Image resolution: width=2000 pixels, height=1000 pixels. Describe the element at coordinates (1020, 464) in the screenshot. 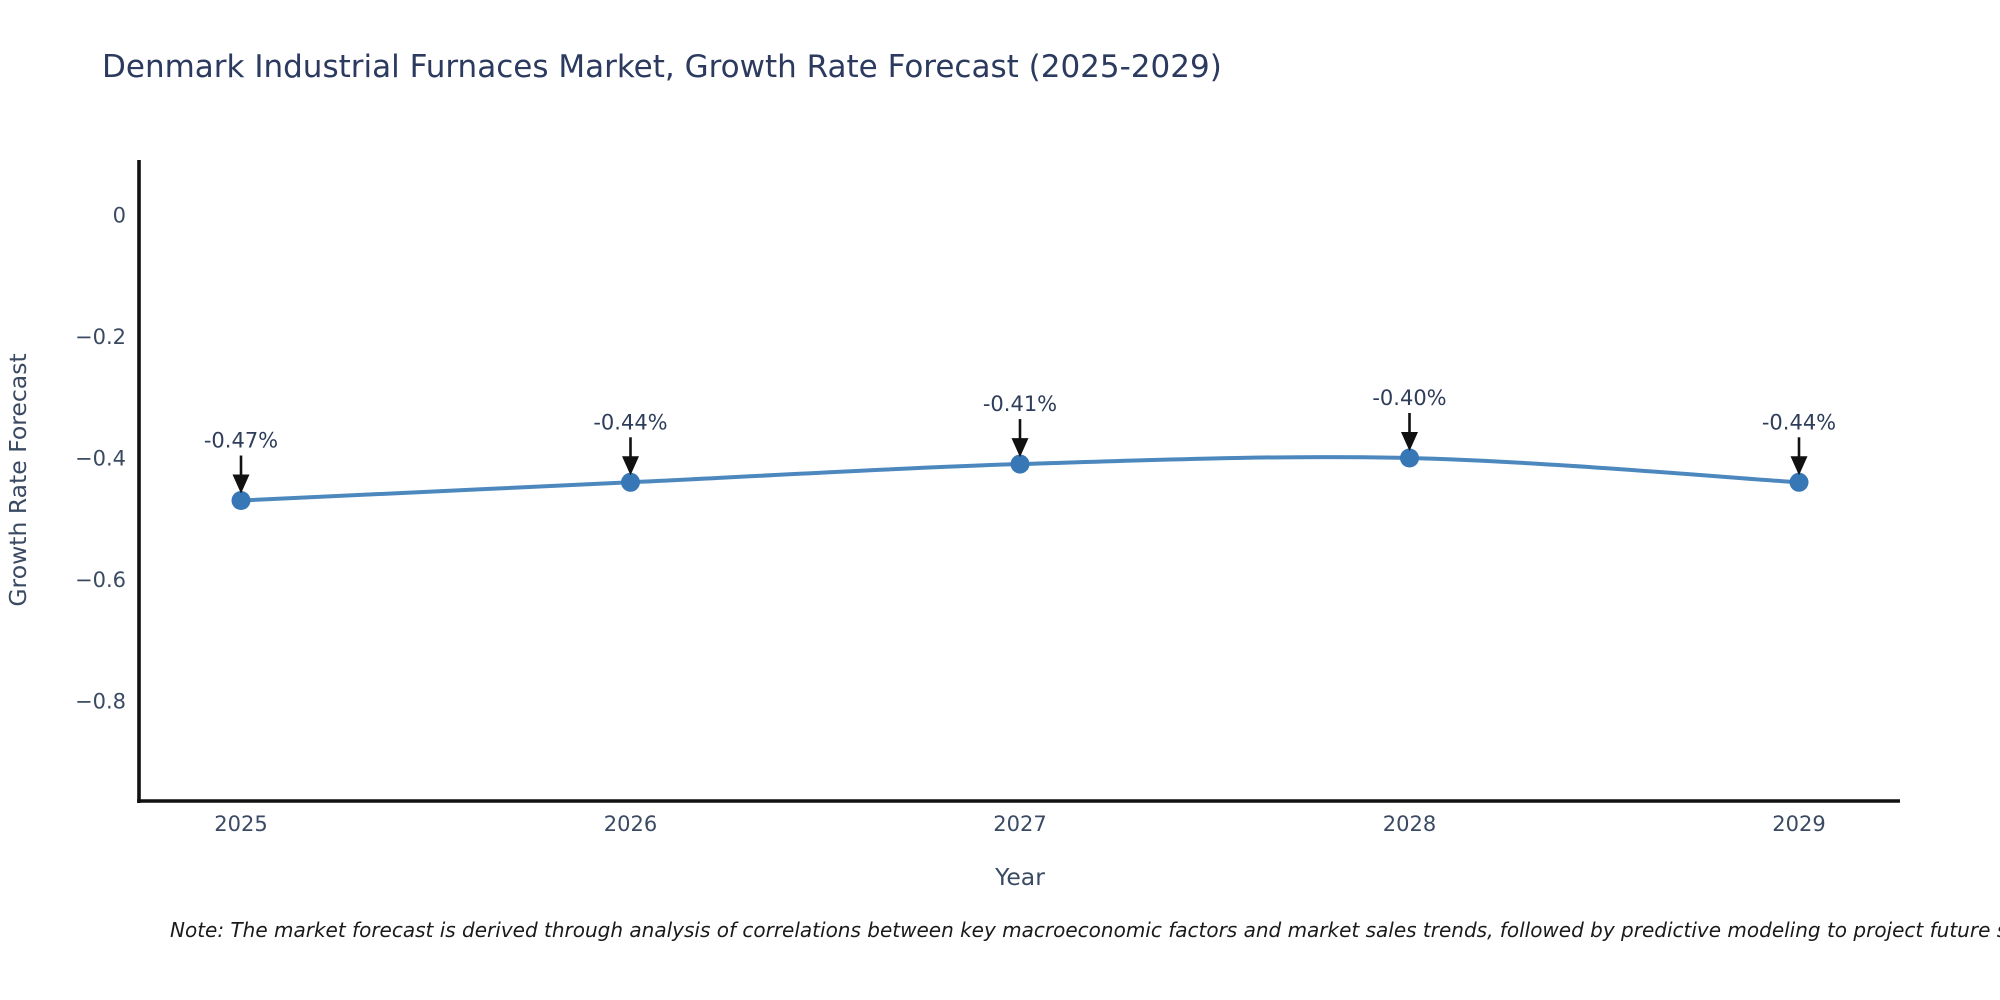

I see `data-point-2027` at that location.